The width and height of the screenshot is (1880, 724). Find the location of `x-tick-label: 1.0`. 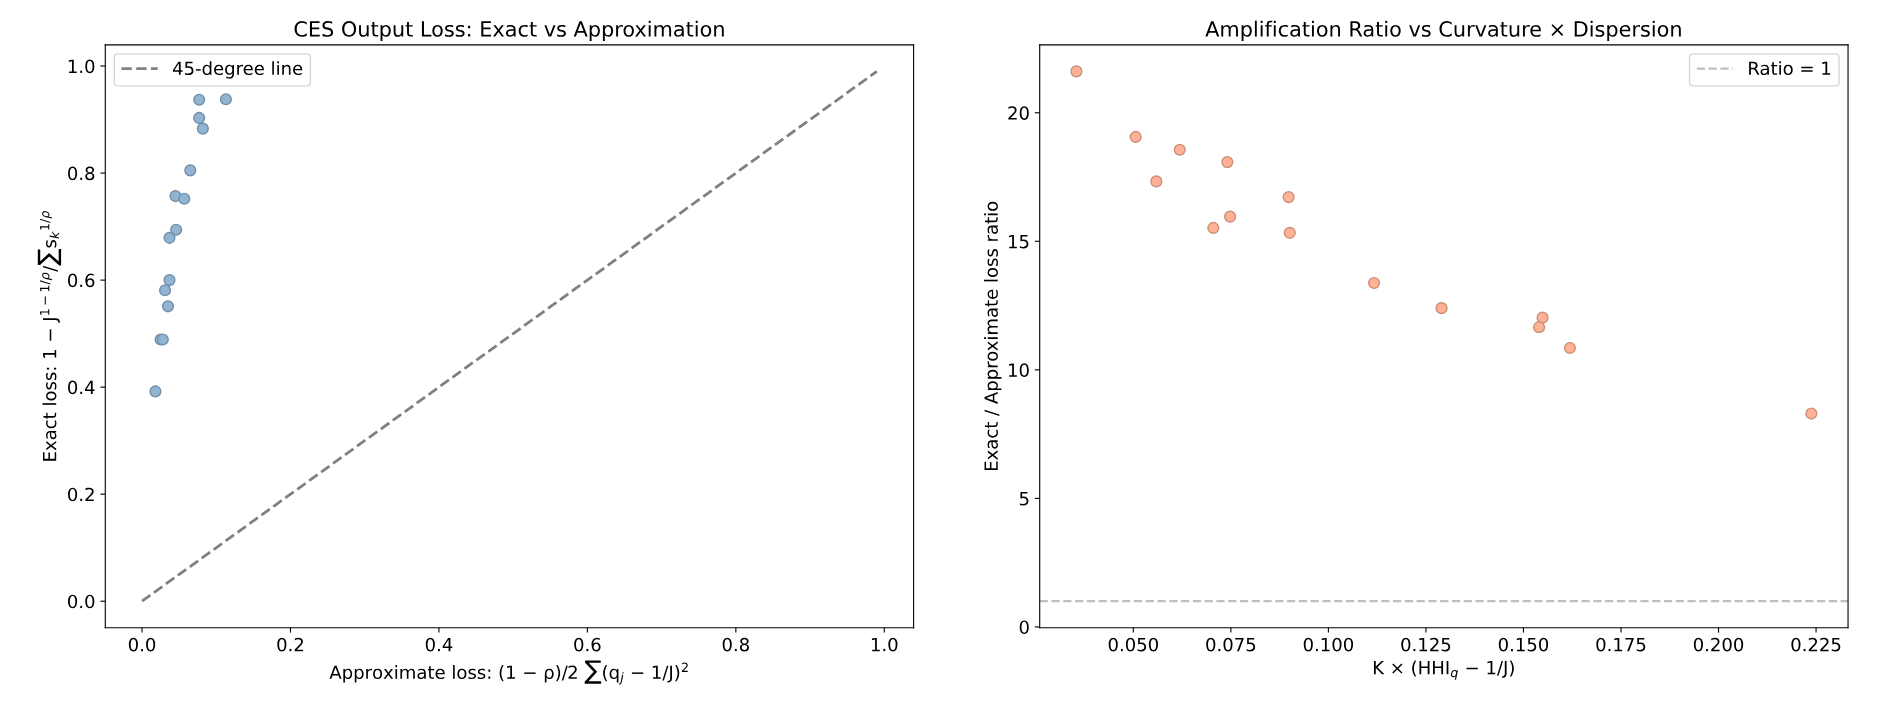

x-tick-label: 1.0 is located at coordinates (884, 644).